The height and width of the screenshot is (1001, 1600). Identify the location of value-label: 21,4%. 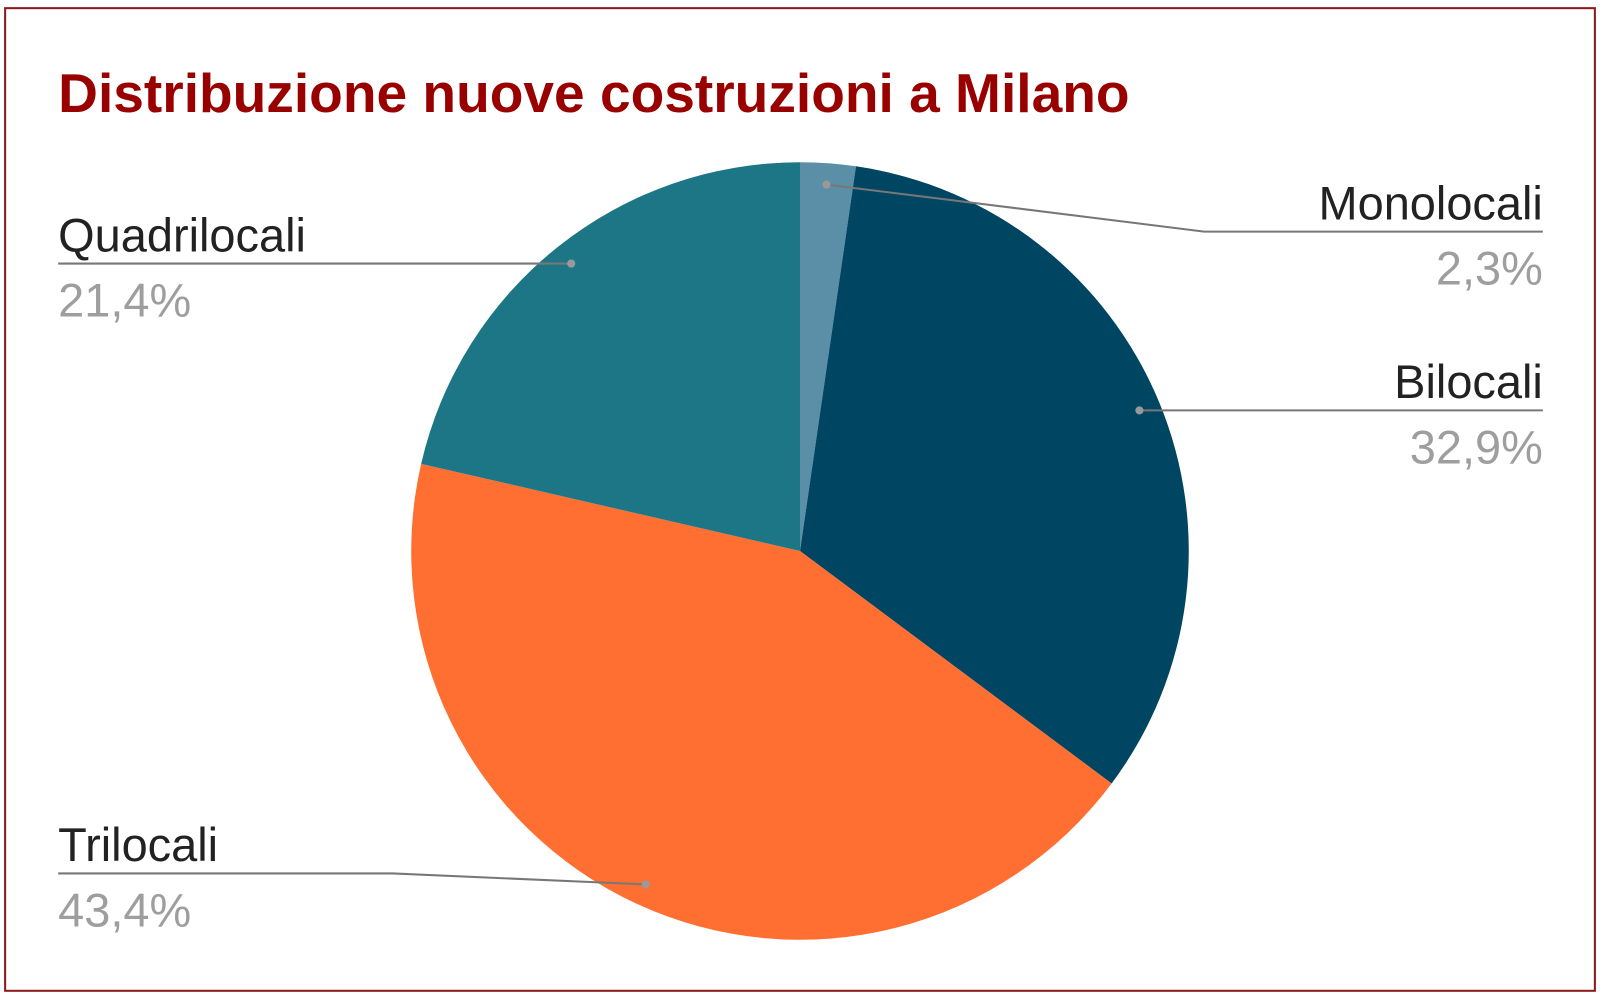
(124, 301).